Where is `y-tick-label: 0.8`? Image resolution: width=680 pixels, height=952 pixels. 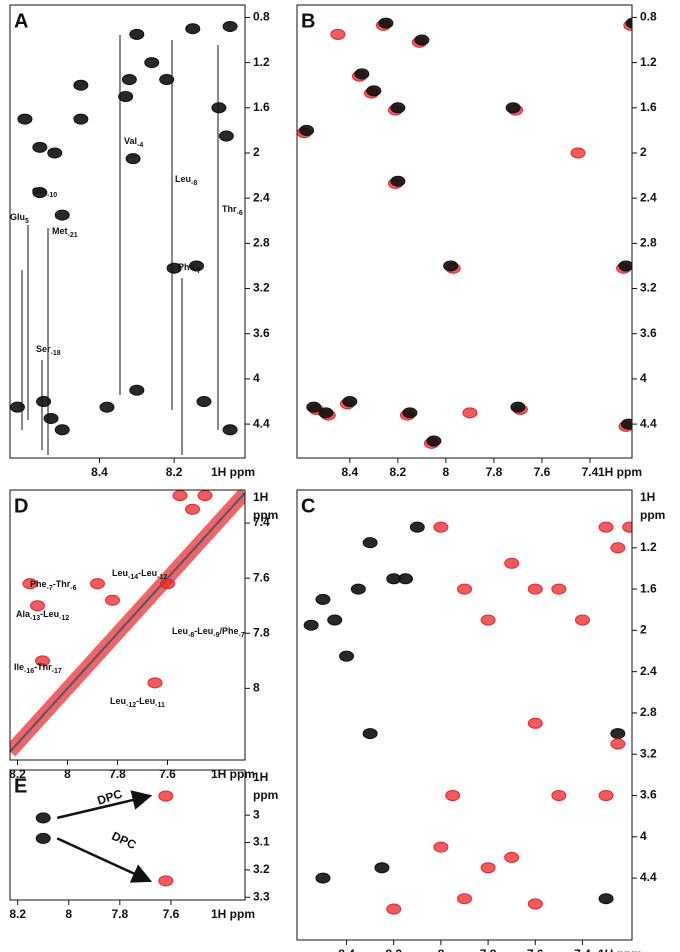 y-tick-label: 0.8 is located at coordinates (261, 17).